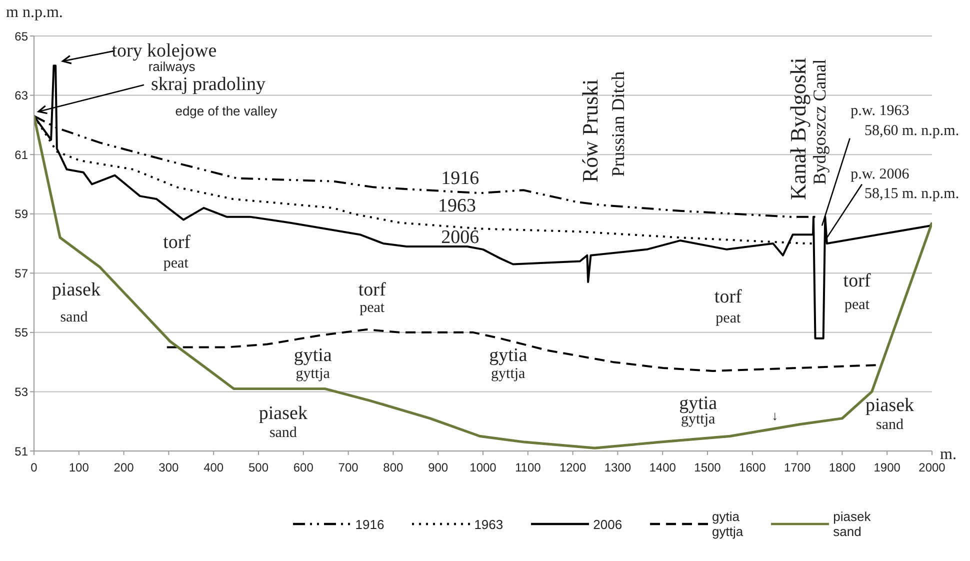  What do you see at coordinates (21, 36) in the screenshot?
I see `y-tick-label: 65` at bounding box center [21, 36].